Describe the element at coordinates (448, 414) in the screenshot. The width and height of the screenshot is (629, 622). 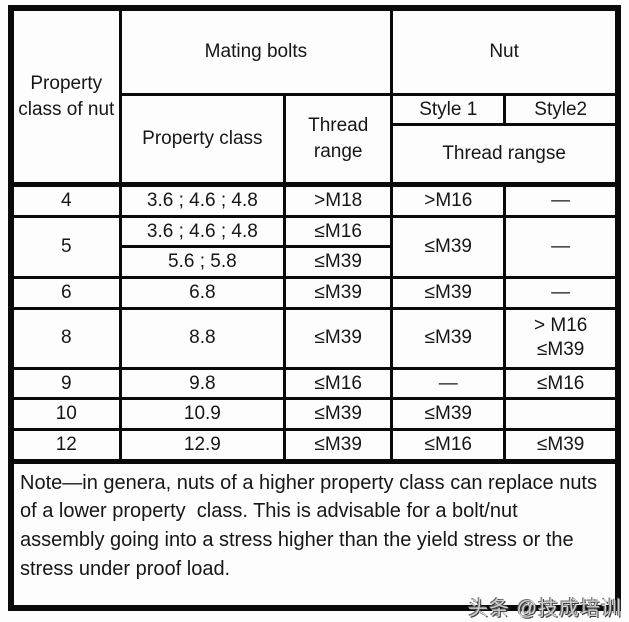
I see `cell-r10-style1: ≤M39` at that location.